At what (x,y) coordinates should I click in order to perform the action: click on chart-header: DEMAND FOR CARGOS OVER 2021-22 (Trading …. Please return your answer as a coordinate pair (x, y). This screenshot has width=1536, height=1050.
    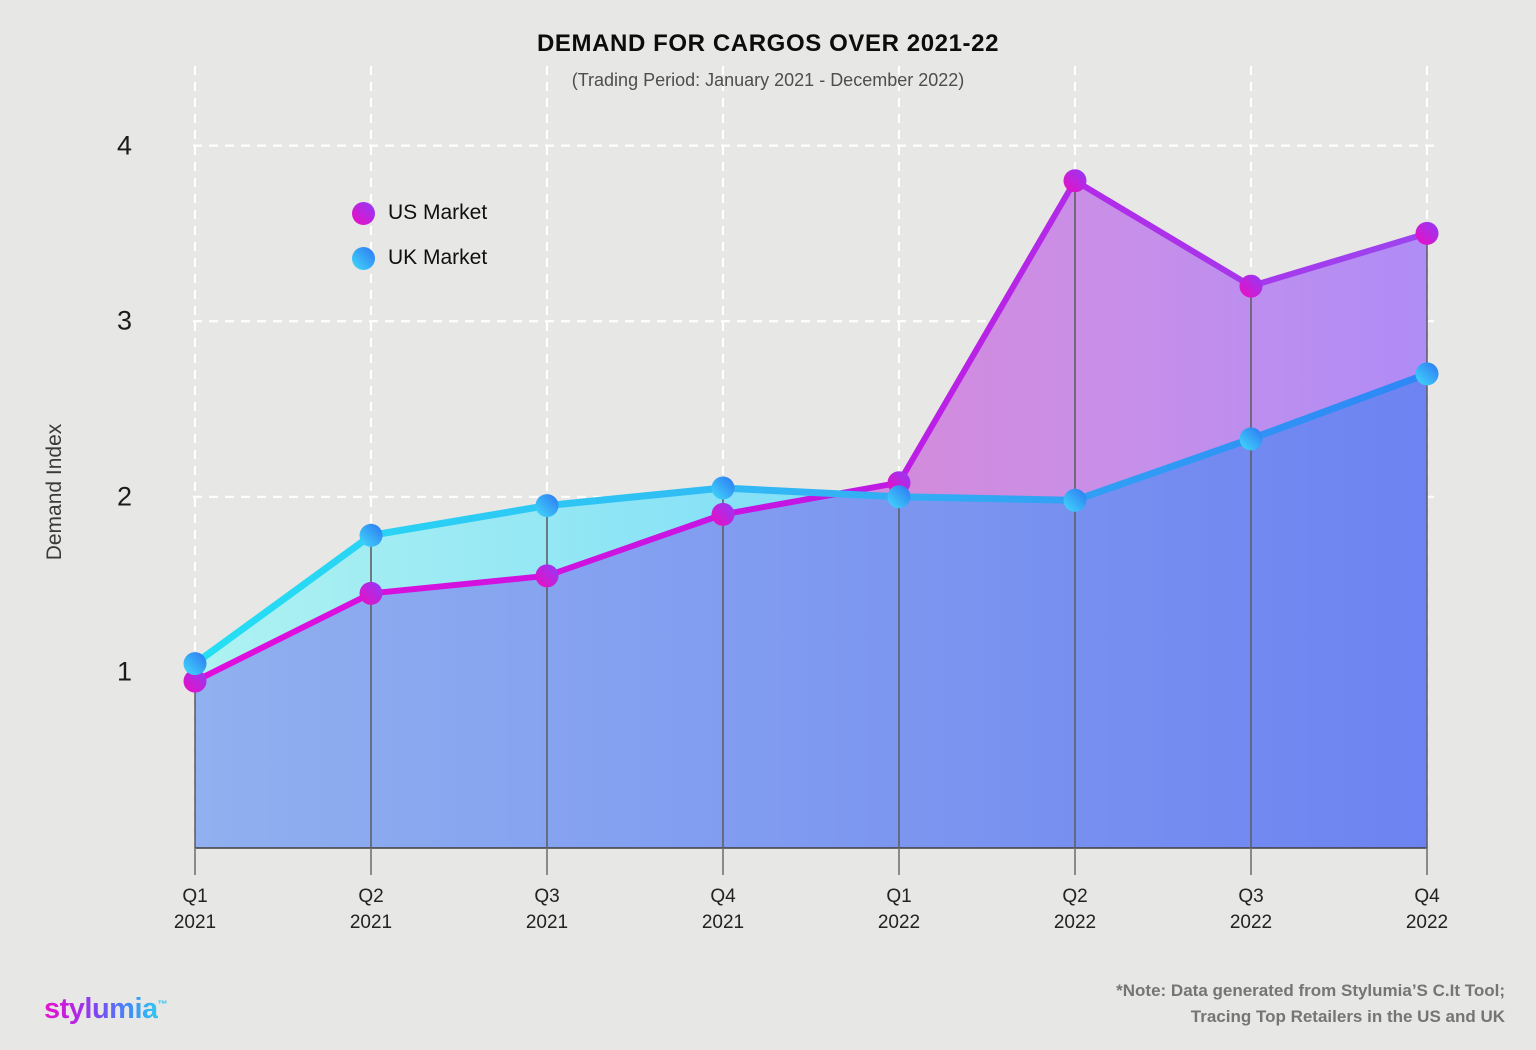
    Looking at the image, I should click on (768, 45).